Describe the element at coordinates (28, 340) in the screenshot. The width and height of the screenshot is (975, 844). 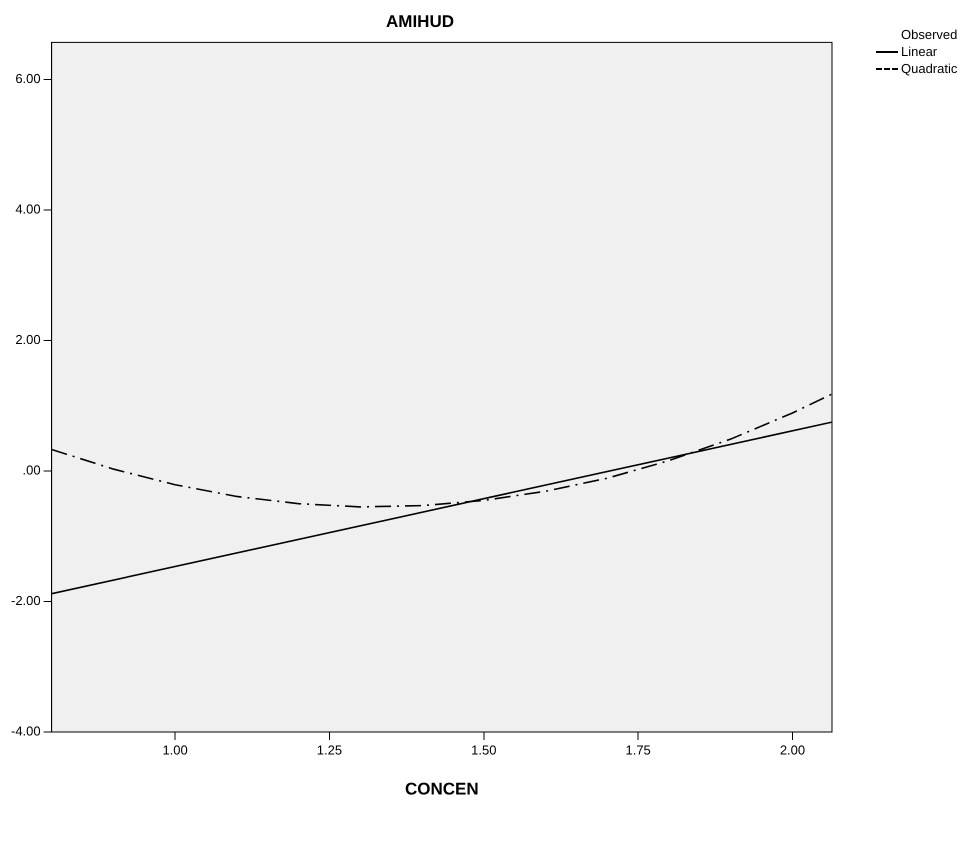
I see `y-tick-label: 2.00` at that location.